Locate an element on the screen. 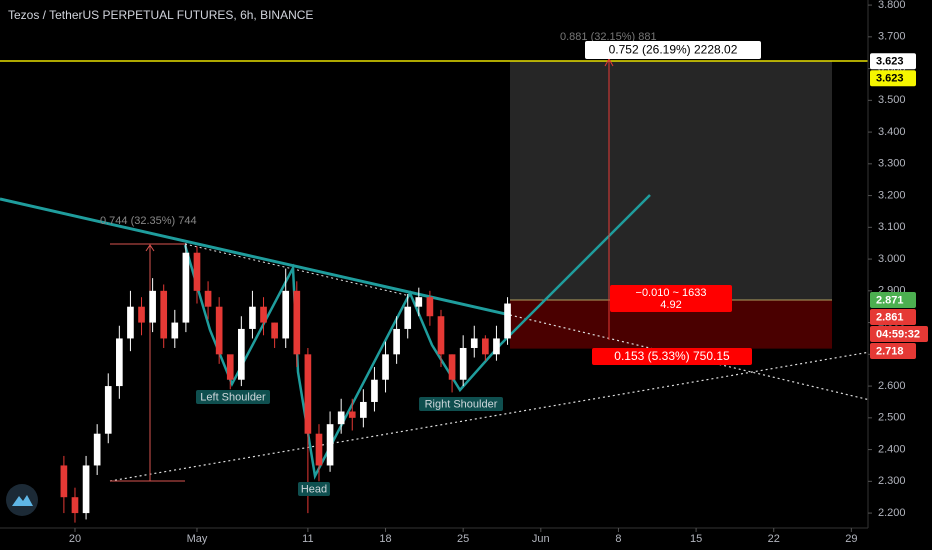 The image size is (932, 550). y-tick-label: 3.700 is located at coordinates (892, 37).